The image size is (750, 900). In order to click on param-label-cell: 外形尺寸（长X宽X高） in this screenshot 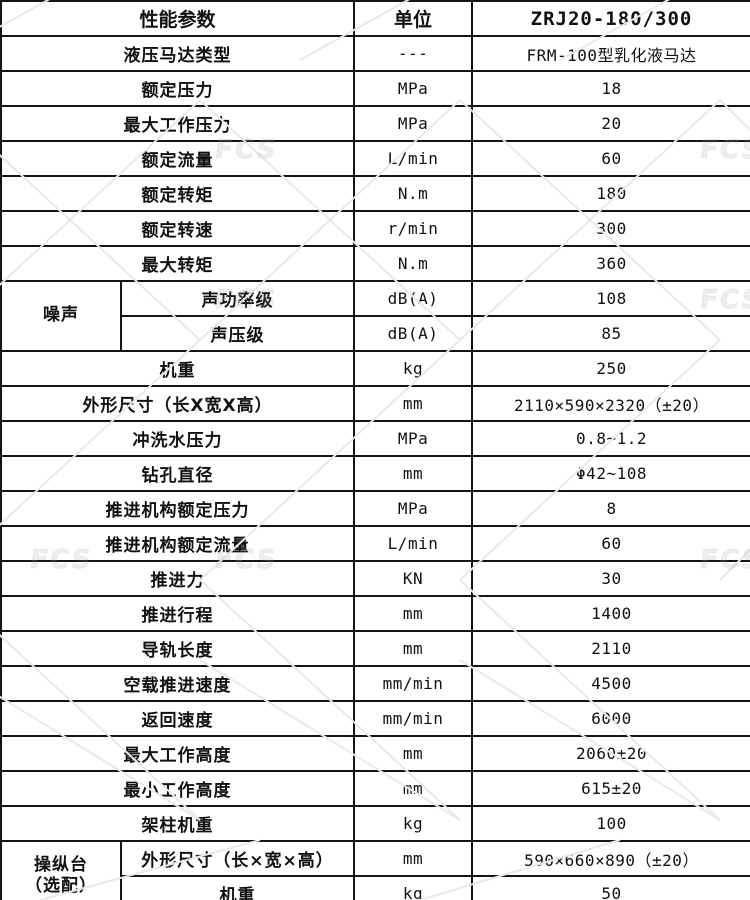, I will do `click(178, 403)`.